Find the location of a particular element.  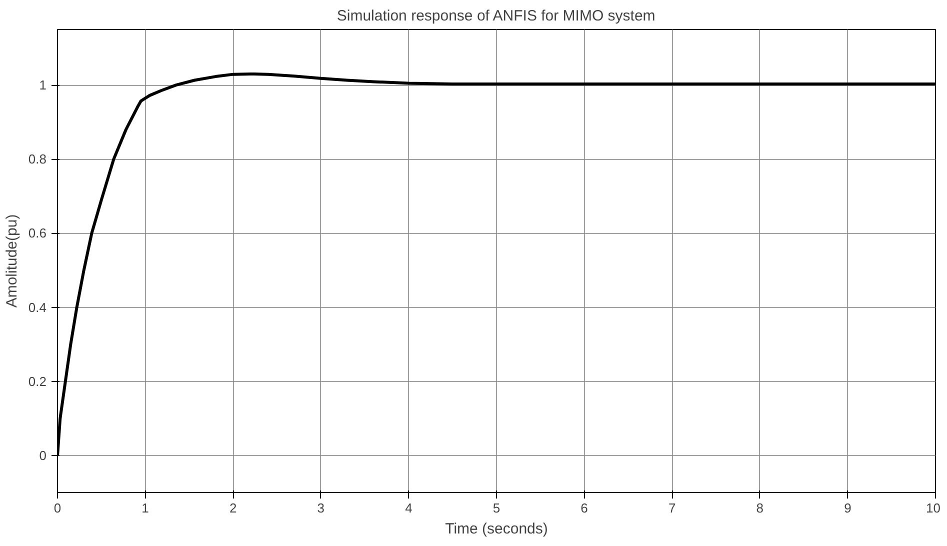

chart-title: Simulation response of ANFIS for MIMO system is located at coordinates (496, 16).